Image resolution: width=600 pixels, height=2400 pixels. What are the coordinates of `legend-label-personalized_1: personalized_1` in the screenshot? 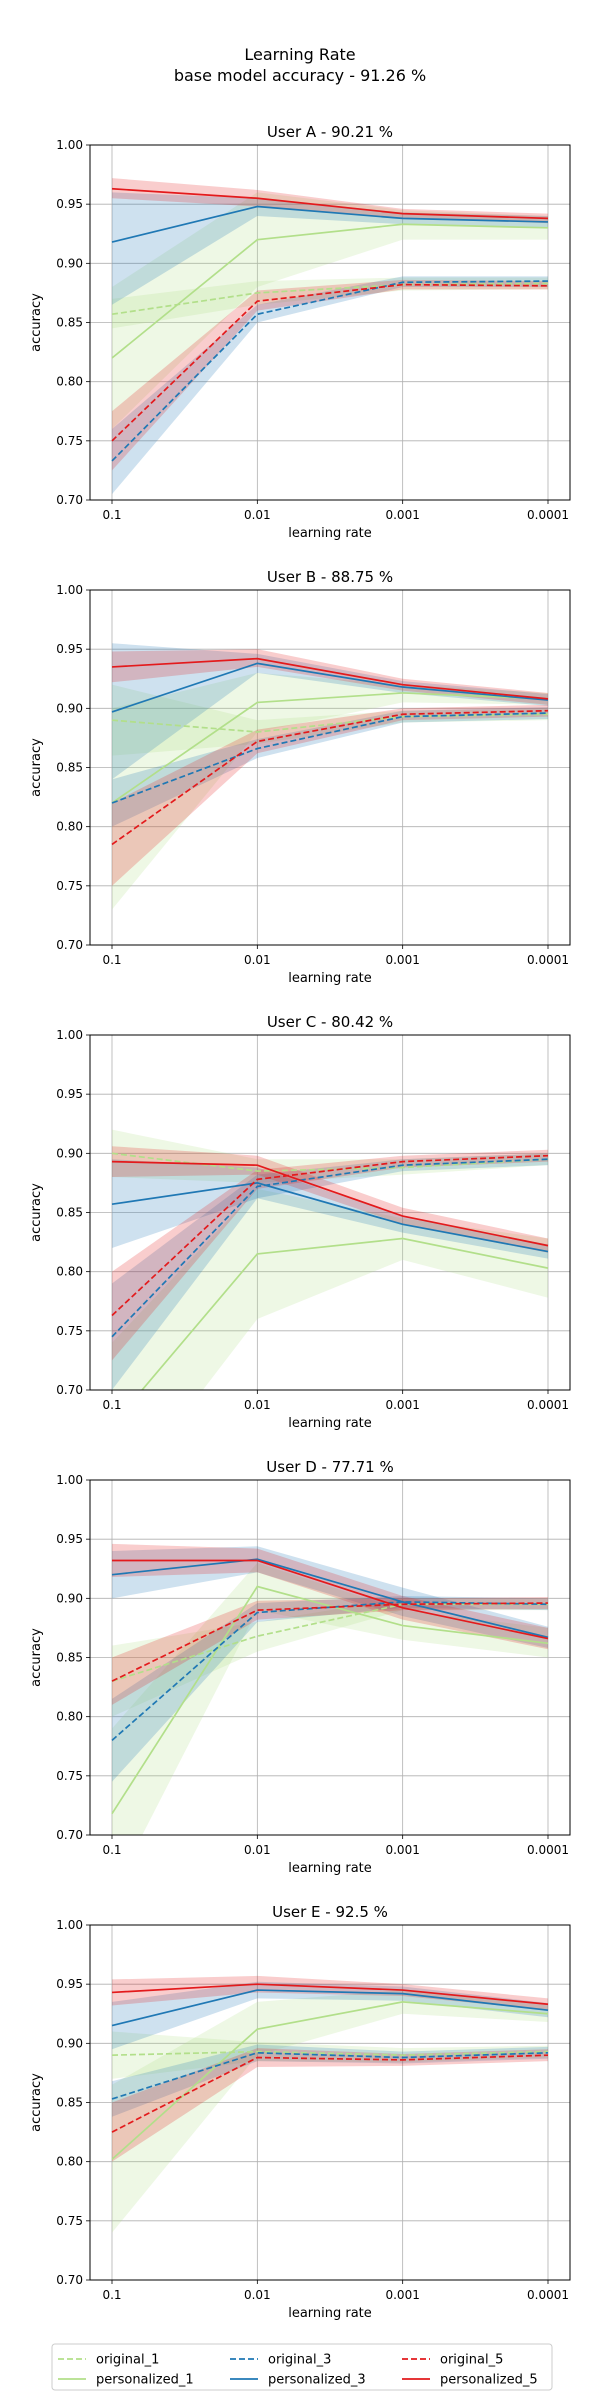 It's located at (145, 2380).